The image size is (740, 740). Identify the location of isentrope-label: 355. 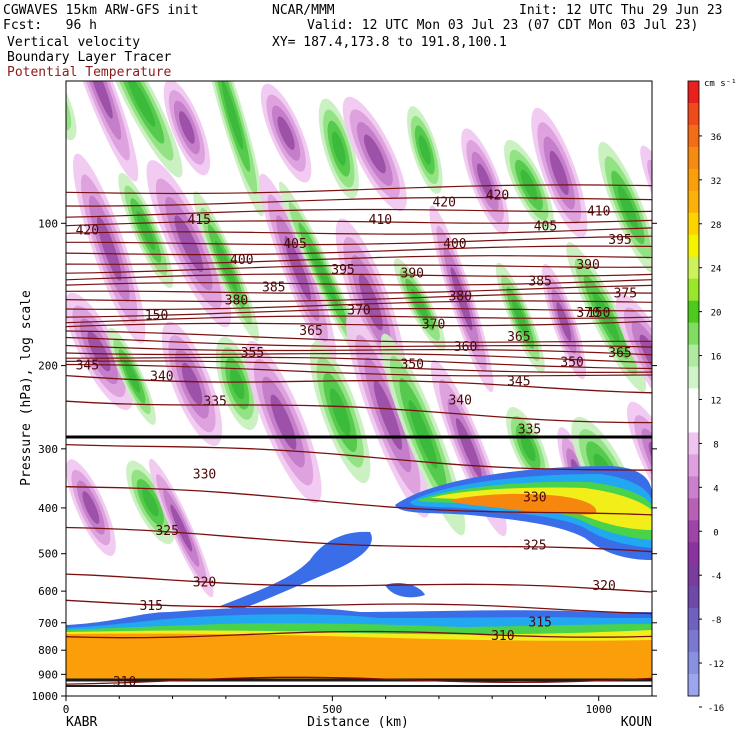
(252, 353).